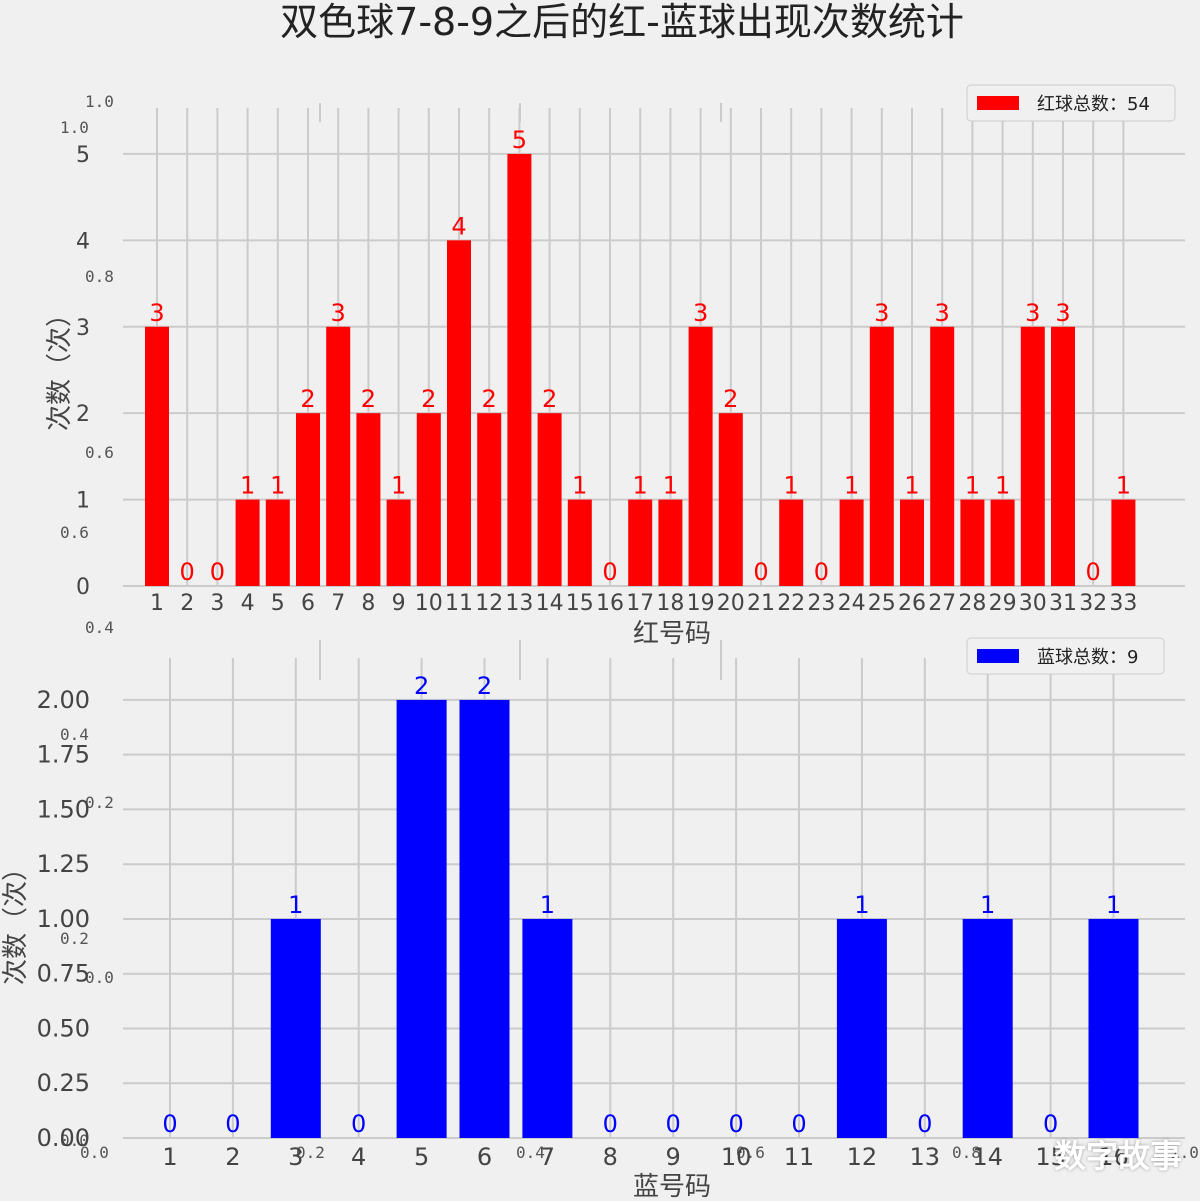  What do you see at coordinates (83, 155) in the screenshot?
I see `y-tick-label: 5` at bounding box center [83, 155].